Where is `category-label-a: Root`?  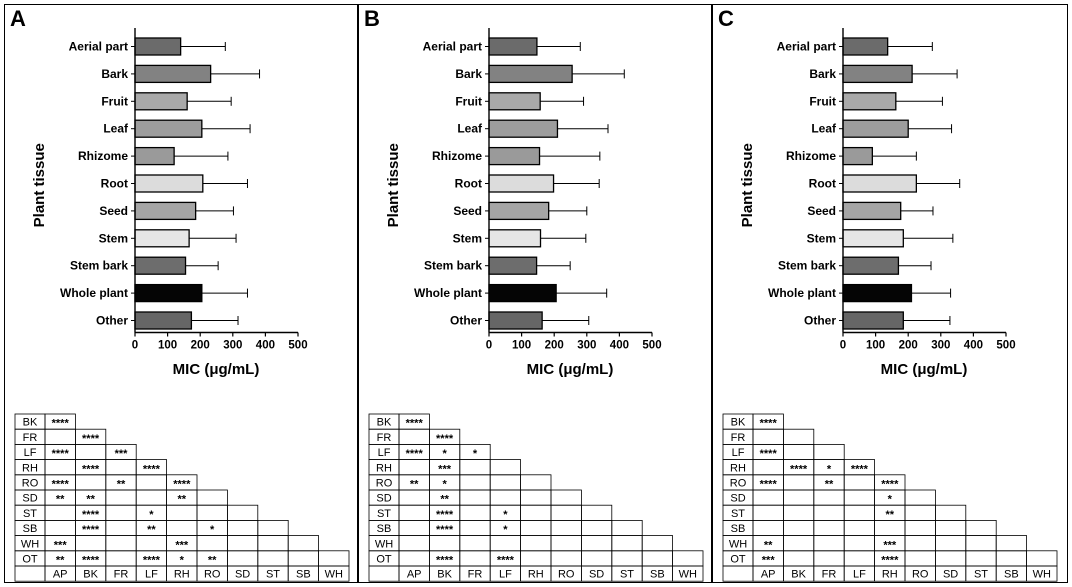
category-label-a: Root is located at coordinates (114, 184).